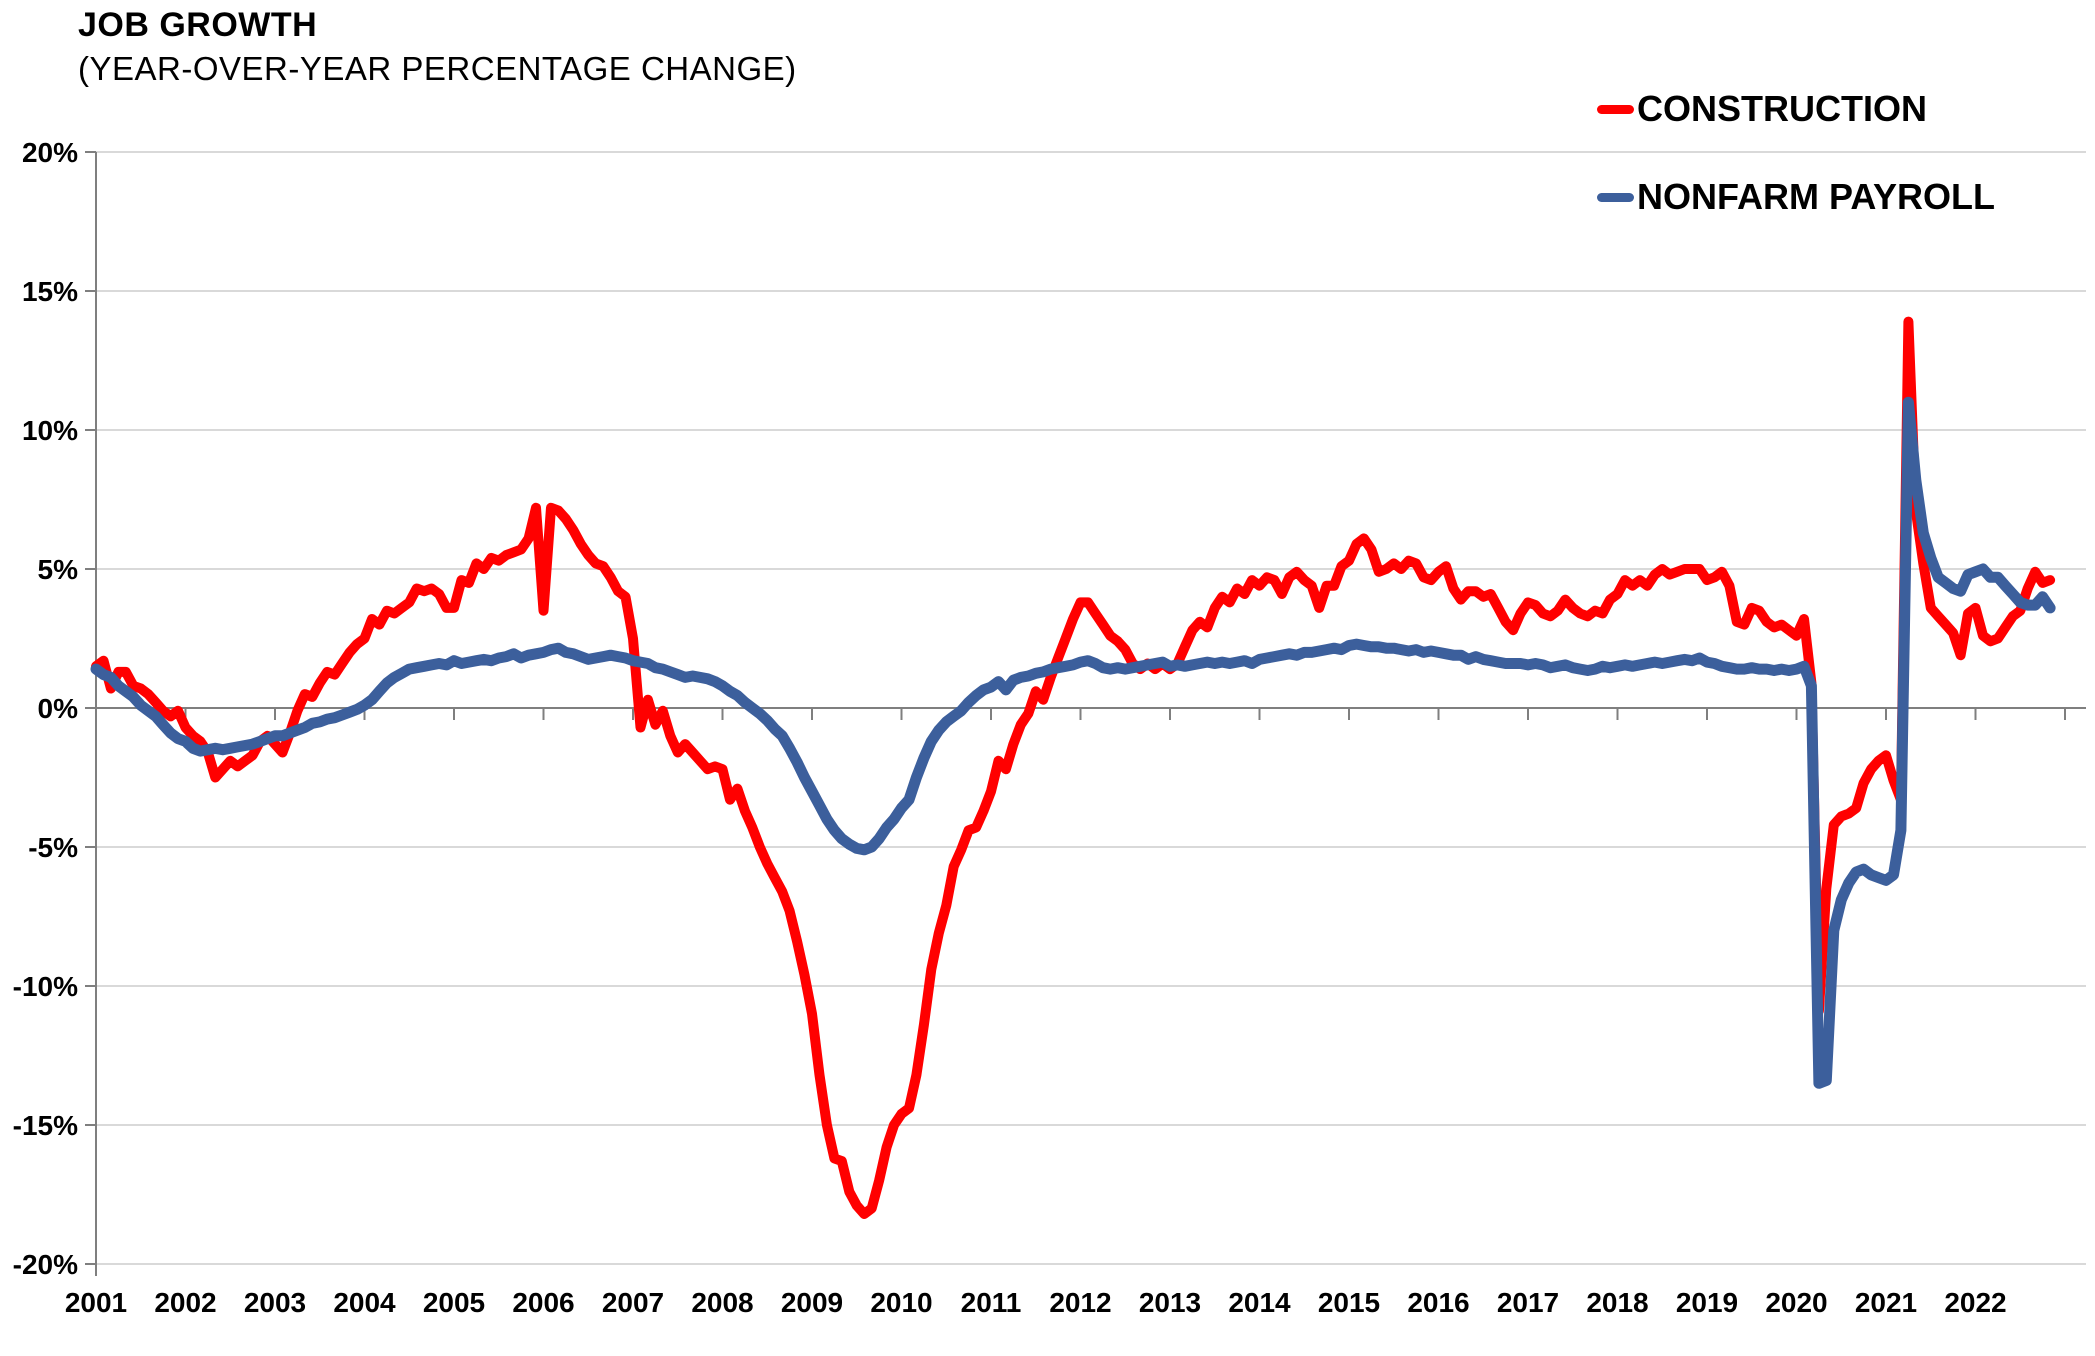  What do you see at coordinates (1886, 1302) in the screenshot?
I see `x-tick-label: 2021` at bounding box center [1886, 1302].